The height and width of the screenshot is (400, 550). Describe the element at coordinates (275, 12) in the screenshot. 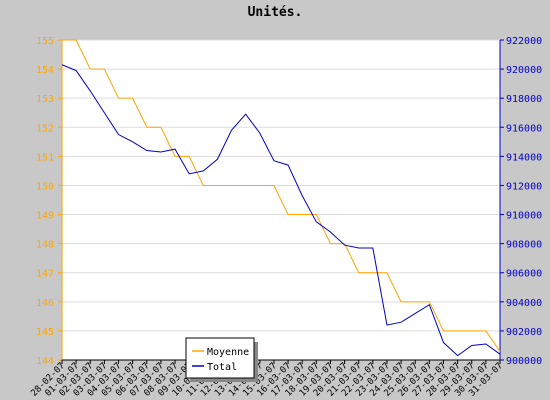

I see `chart-title: Unités.` at that location.